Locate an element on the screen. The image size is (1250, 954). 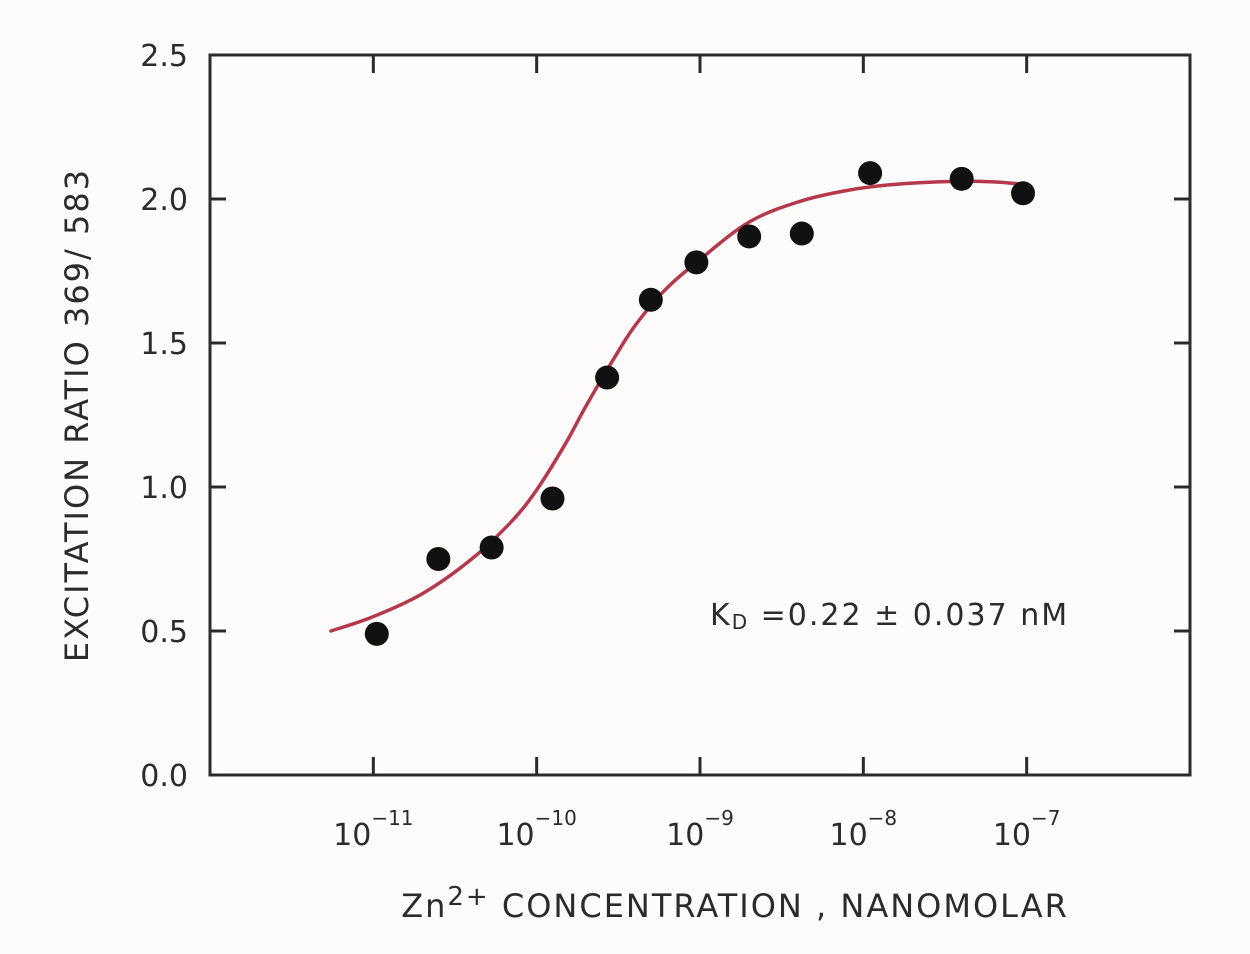
x-tick-exponent: −8 is located at coordinates (882, 818).